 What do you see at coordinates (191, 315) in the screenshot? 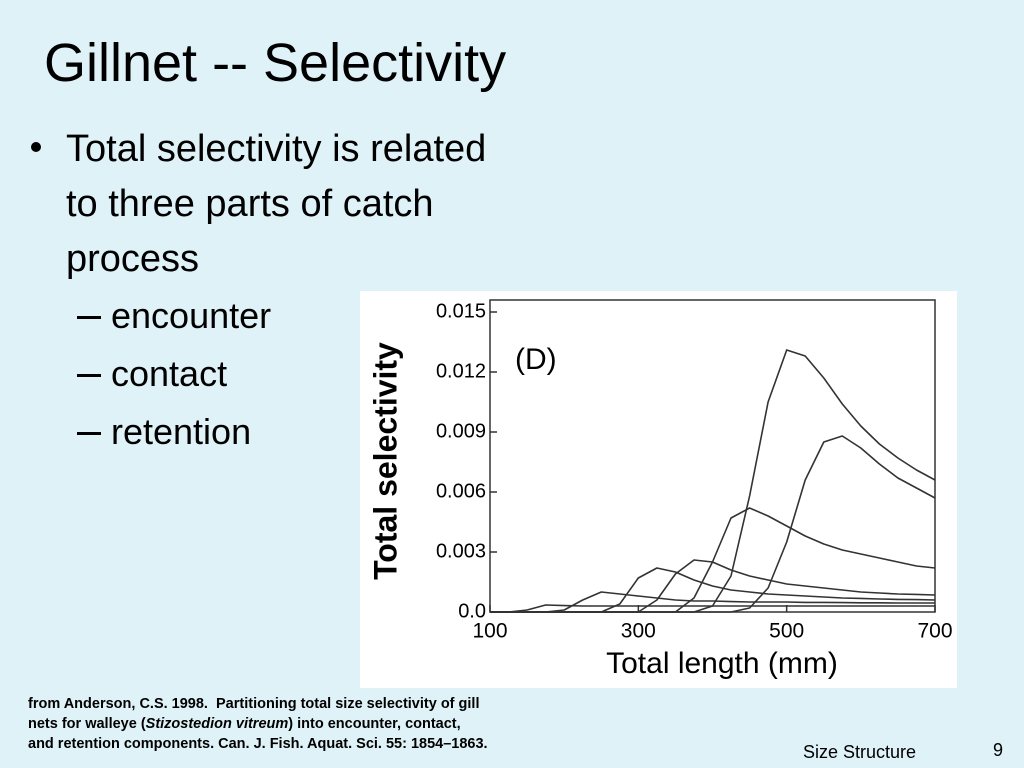
I see `sub-bullet: encounter` at bounding box center [191, 315].